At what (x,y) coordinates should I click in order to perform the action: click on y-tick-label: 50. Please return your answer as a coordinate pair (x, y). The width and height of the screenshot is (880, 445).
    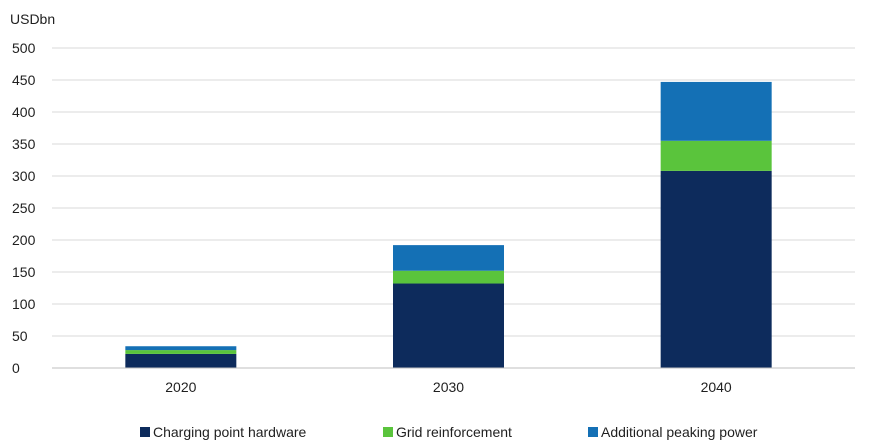
    Looking at the image, I should click on (20, 336).